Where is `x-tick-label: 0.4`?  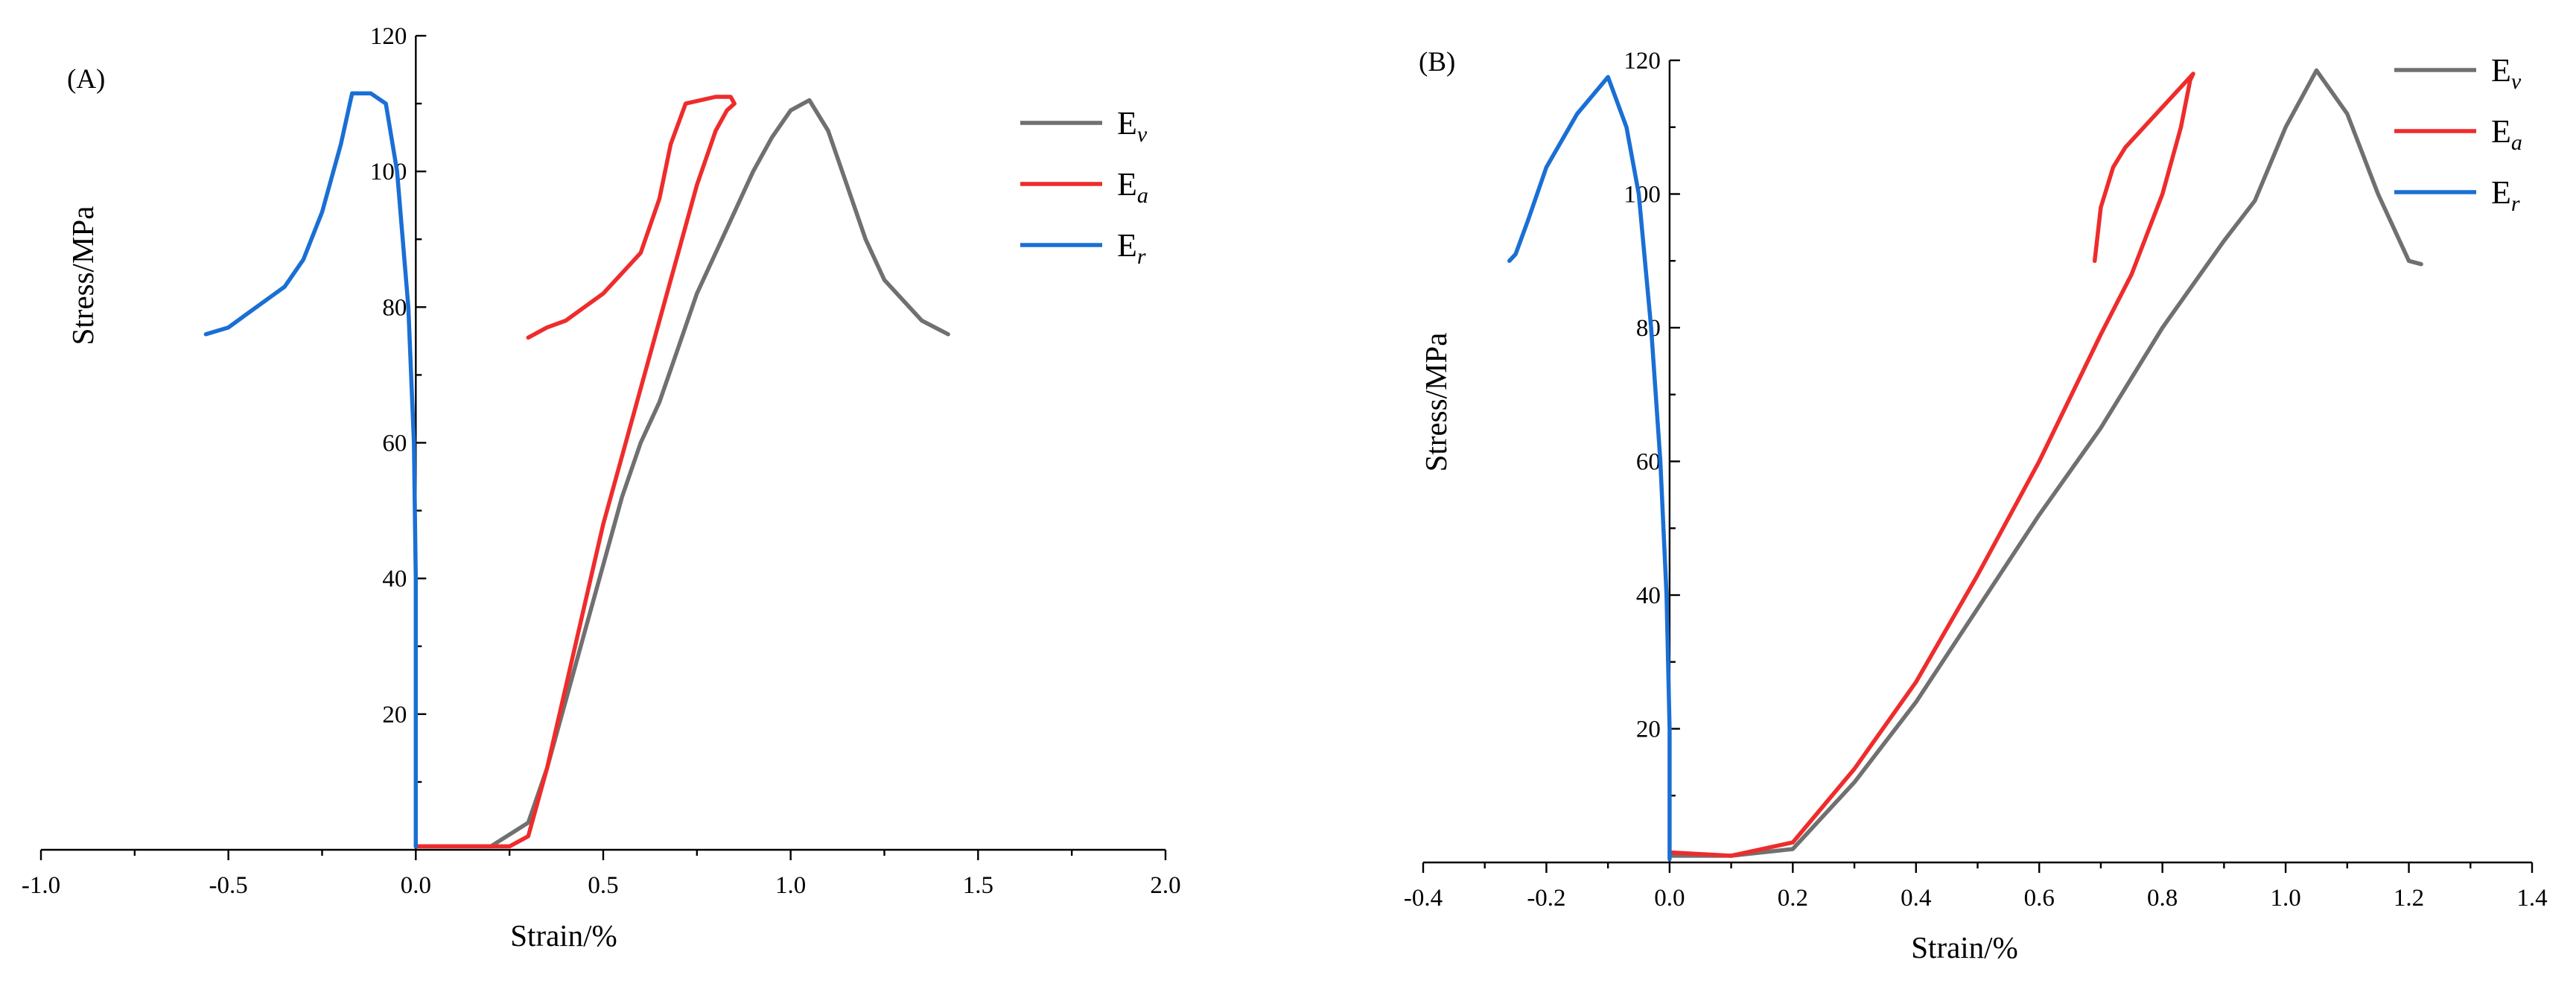
x-tick-label: 0.4 is located at coordinates (1916, 898).